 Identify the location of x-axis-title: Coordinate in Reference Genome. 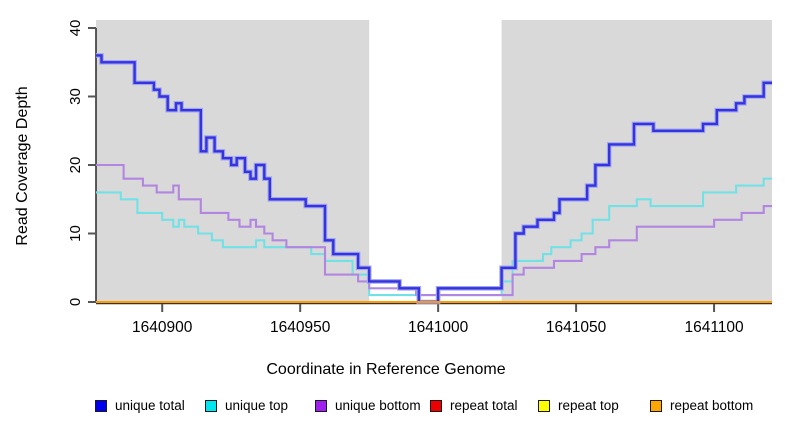
(386, 369).